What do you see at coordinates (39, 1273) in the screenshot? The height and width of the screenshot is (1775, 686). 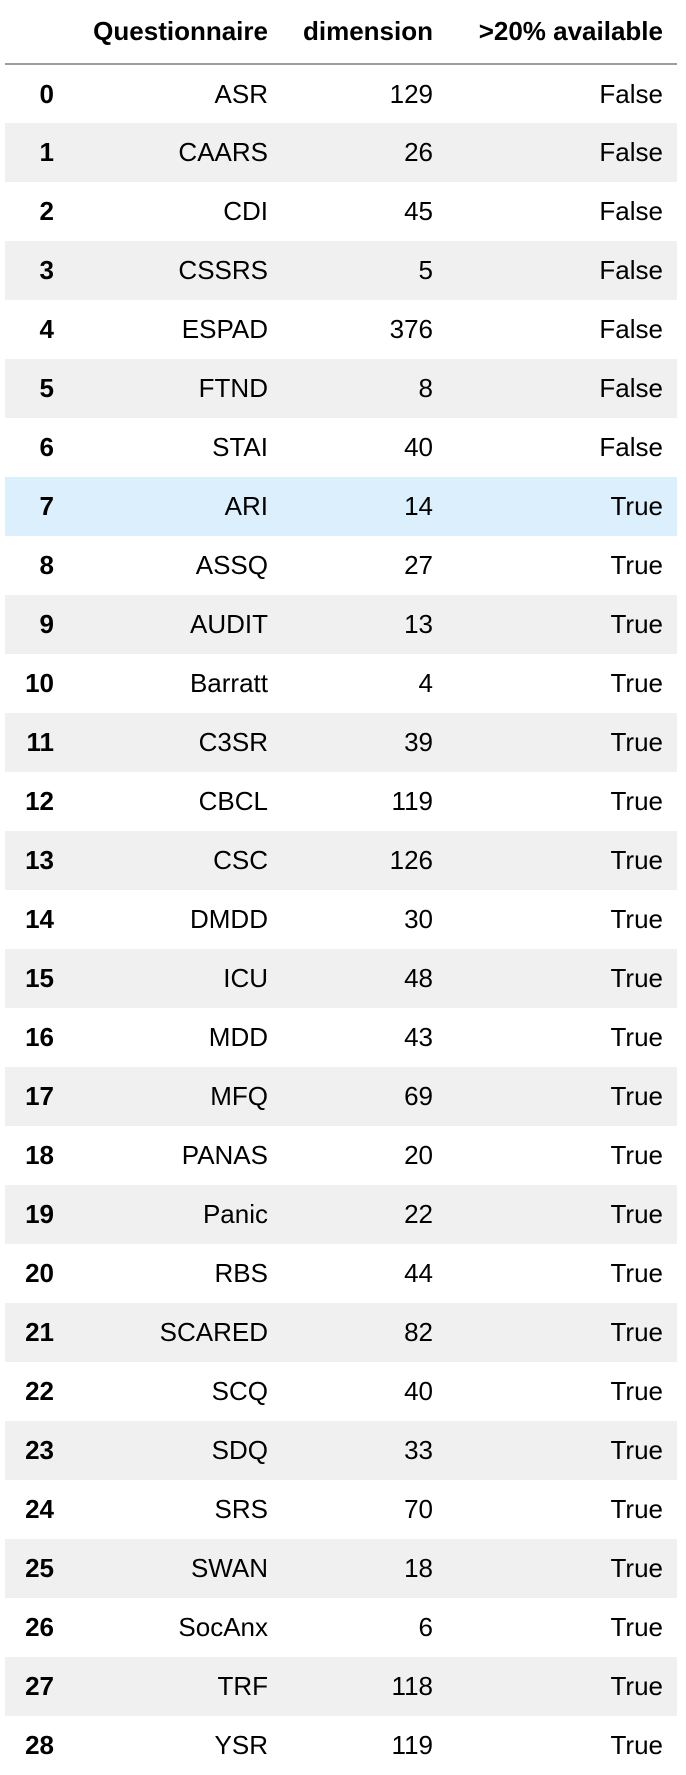 I see `row-index: 20` at bounding box center [39, 1273].